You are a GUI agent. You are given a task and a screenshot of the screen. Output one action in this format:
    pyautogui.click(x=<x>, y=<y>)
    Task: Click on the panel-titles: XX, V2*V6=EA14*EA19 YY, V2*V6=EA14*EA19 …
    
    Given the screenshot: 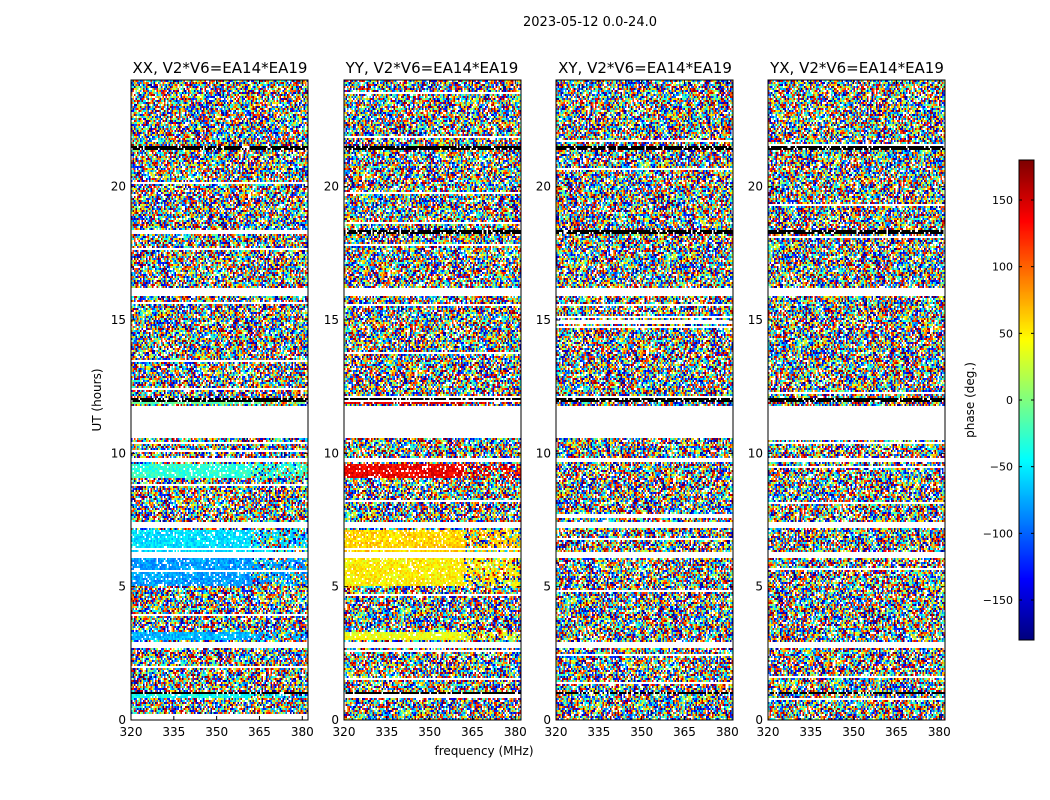 What is the action you would take?
    pyautogui.click(x=538, y=68)
    